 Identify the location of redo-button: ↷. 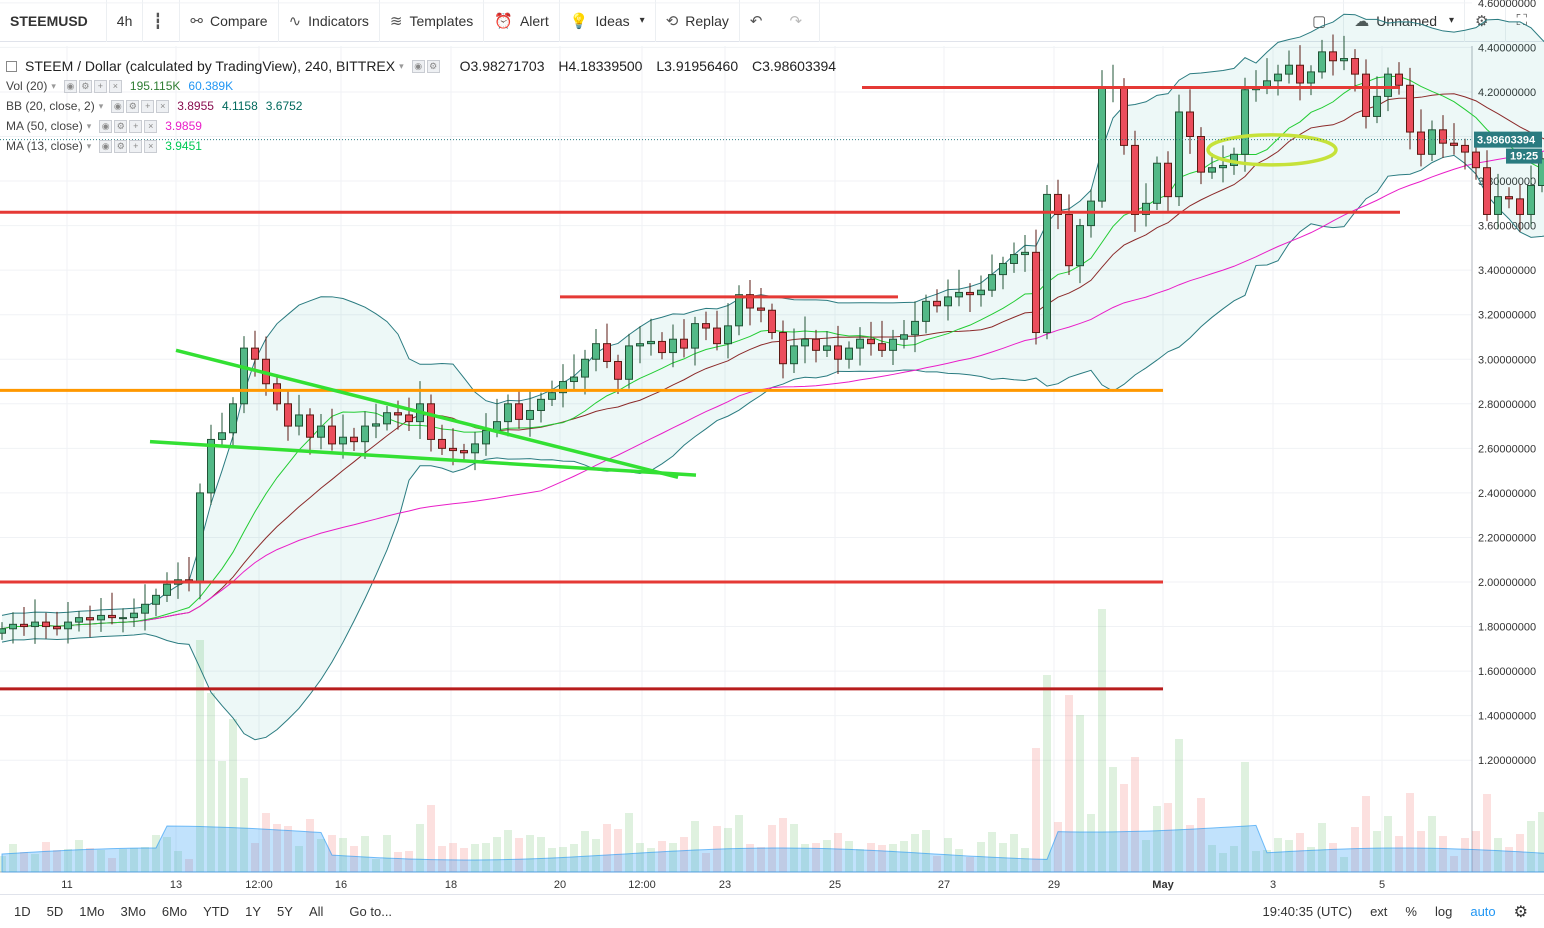
(800, 21).